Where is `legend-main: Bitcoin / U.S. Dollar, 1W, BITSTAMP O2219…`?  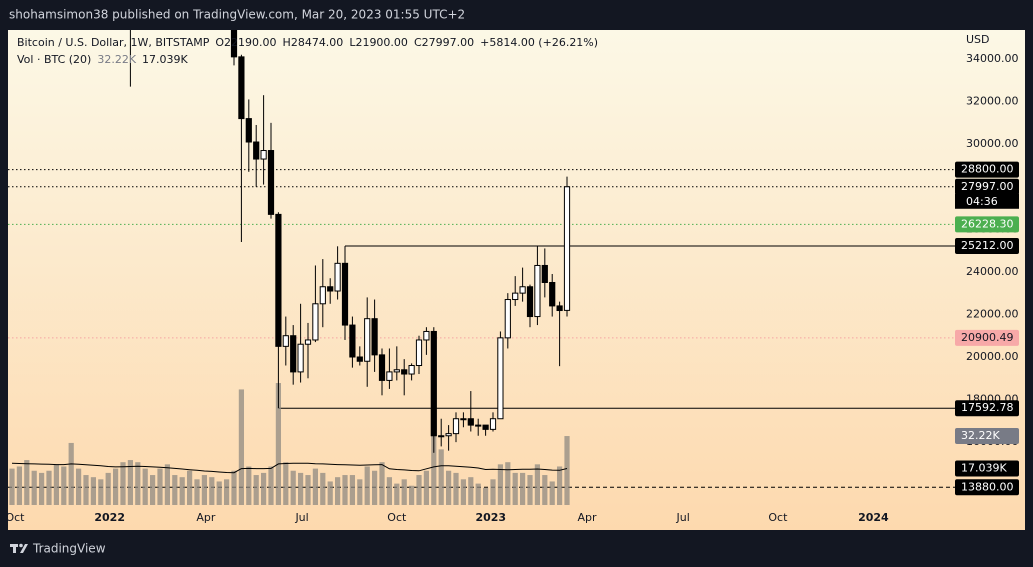 legend-main: Bitcoin / U.S. Dollar, 1W, BITSTAMP O2219… is located at coordinates (310, 42).